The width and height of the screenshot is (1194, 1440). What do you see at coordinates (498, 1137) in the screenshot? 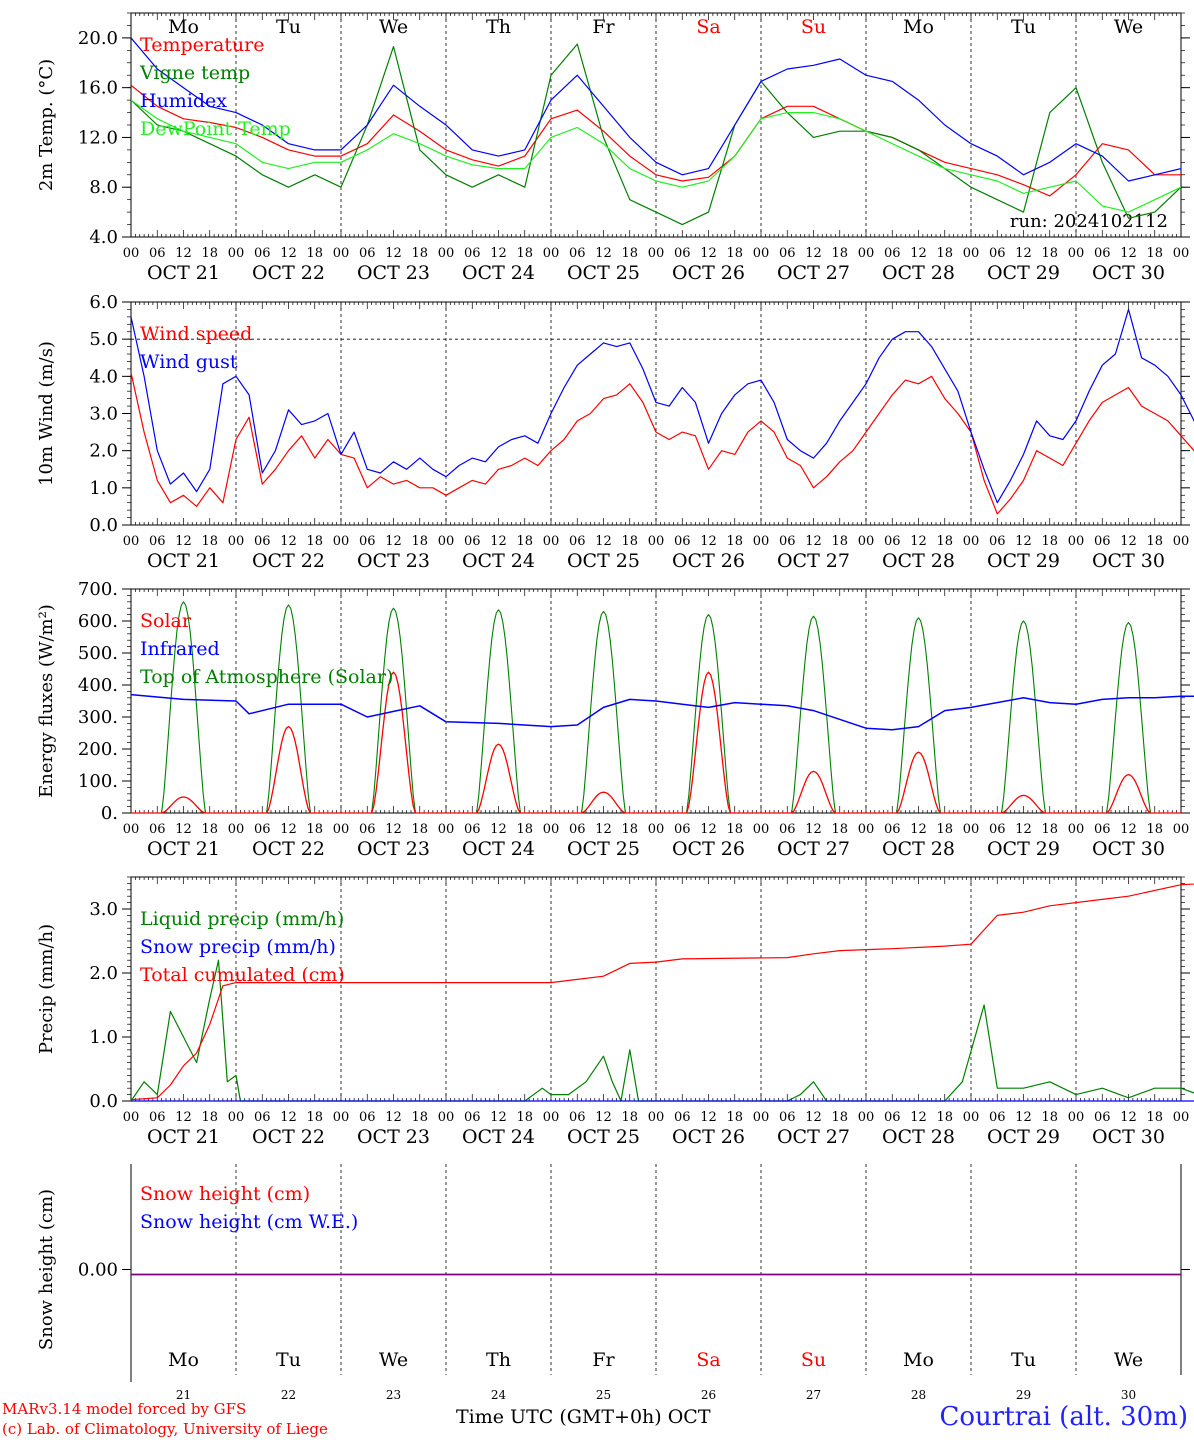
I see `date-label: OCT 24` at bounding box center [498, 1137].